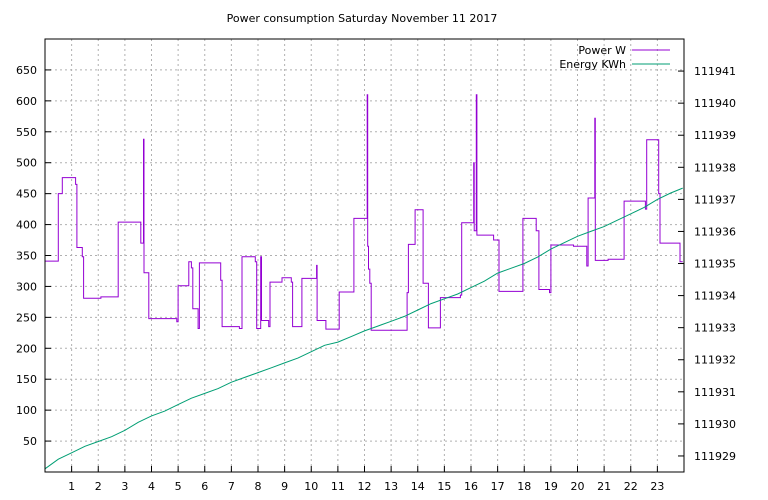 Image resolution: width=768 pixels, height=500 pixels. Describe the element at coordinates (30, 441) in the screenshot. I see `y-tick-label: 50` at that location.